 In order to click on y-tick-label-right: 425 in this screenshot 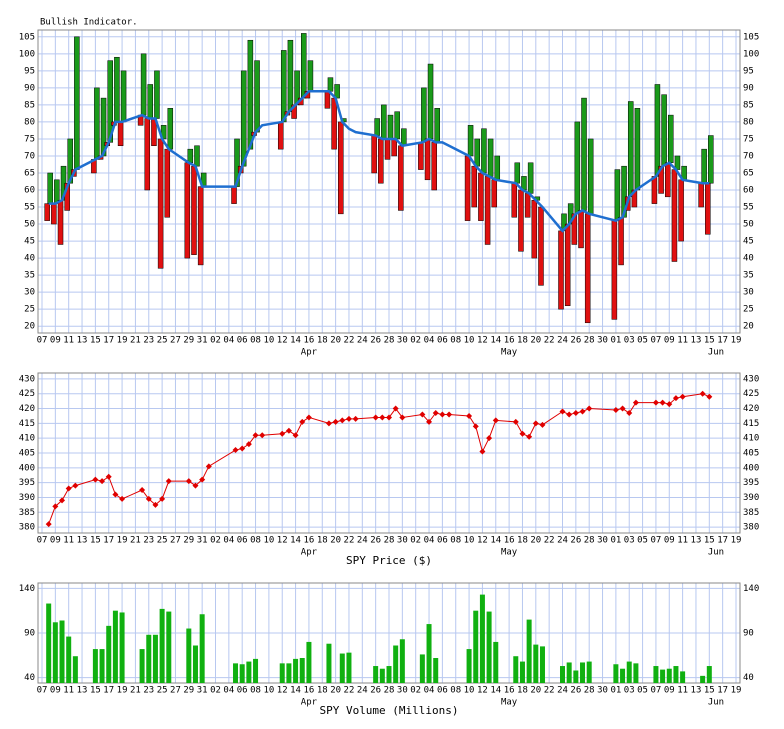, I will do `click(751, 394)`.